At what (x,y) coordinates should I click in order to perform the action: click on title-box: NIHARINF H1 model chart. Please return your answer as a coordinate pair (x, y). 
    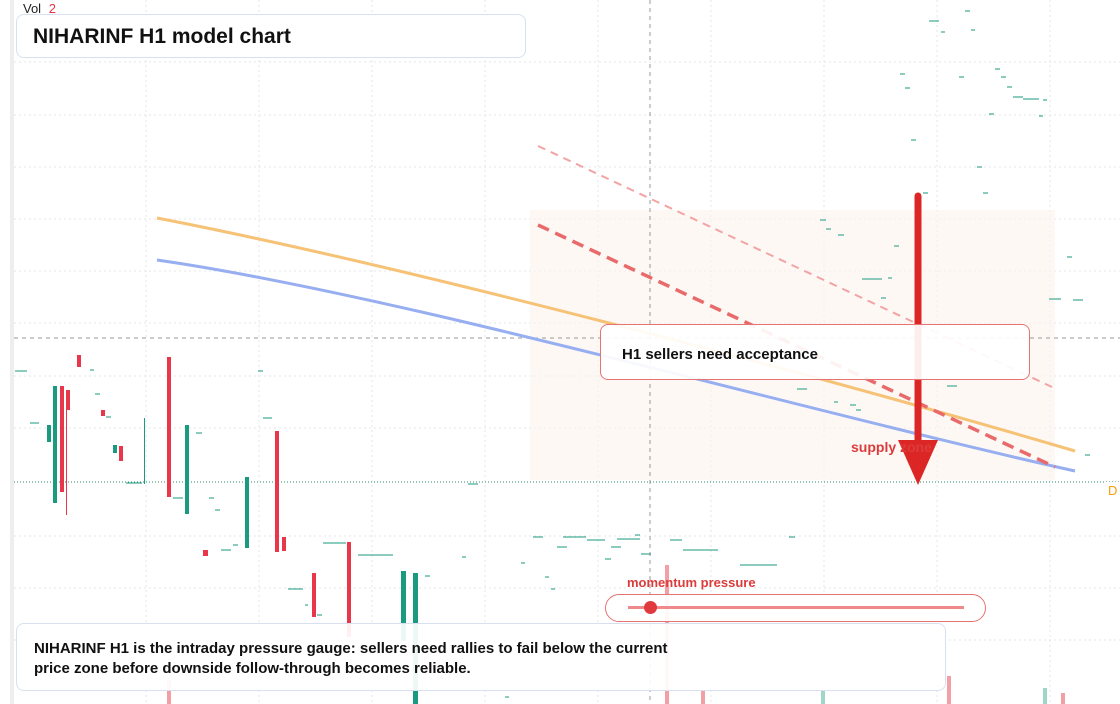
    Looking at the image, I should click on (271, 36).